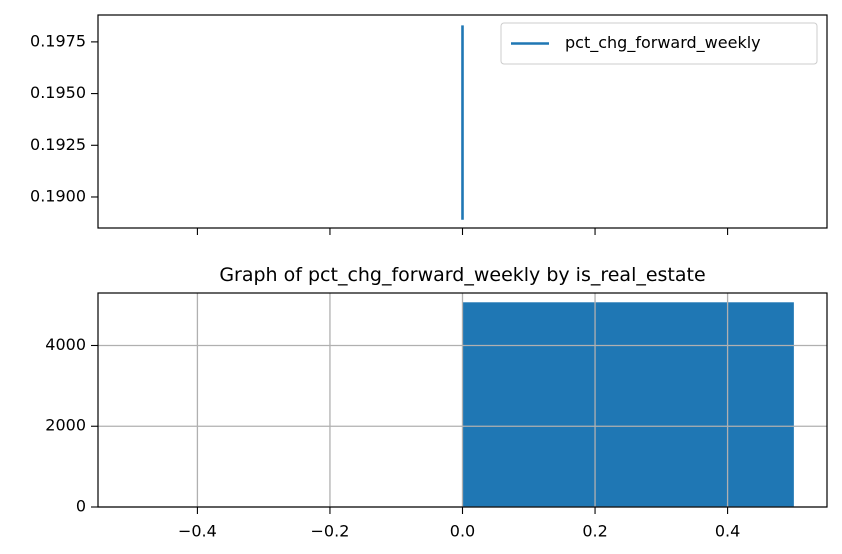  I want to click on legend-box, so click(659, 43).